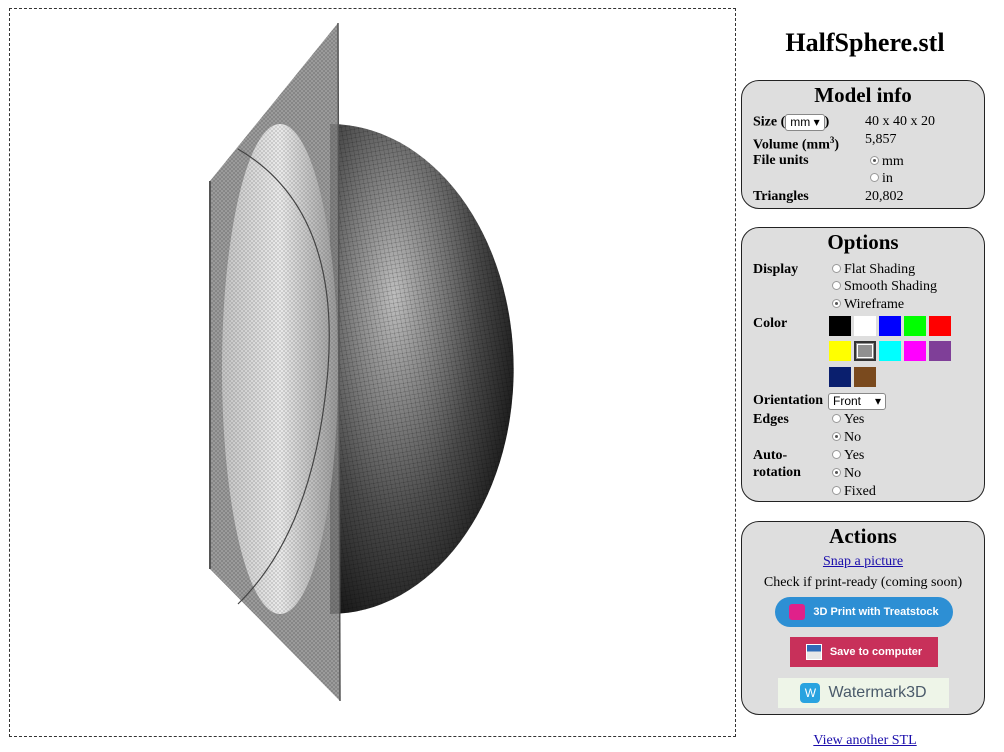  I want to click on color-swatch-white, so click(865, 326).